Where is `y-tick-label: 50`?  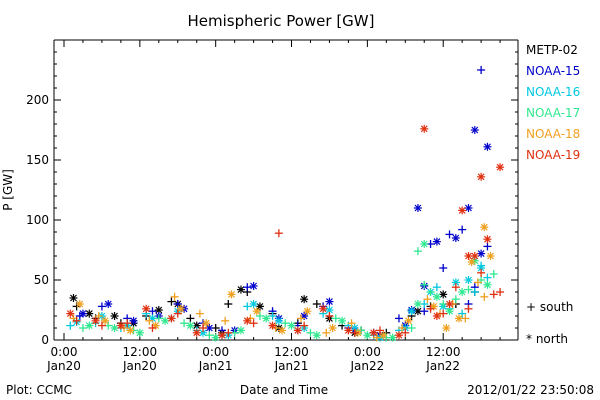
y-tick-label: 50 is located at coordinates (41, 280).